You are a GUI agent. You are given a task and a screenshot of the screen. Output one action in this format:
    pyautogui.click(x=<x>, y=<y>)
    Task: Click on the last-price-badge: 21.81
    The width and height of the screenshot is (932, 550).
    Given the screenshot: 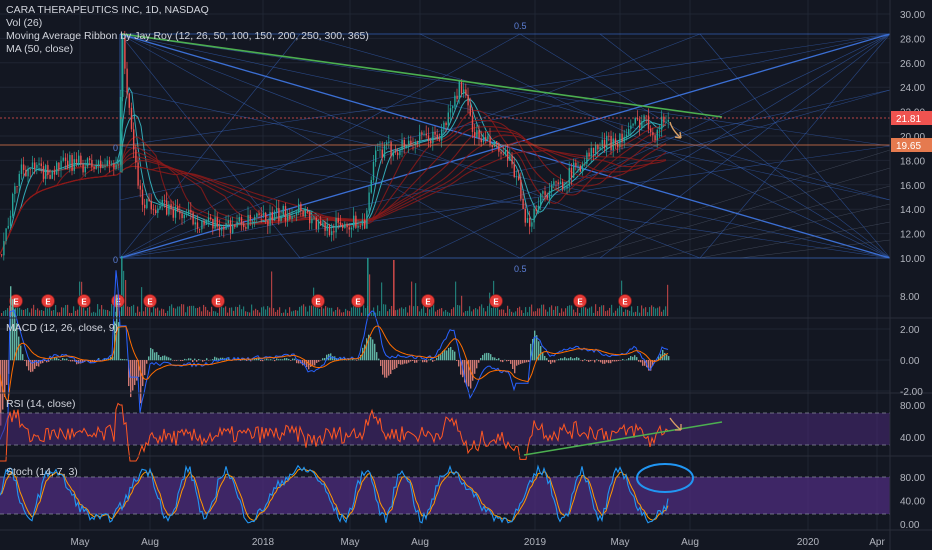 What is the action you would take?
    pyautogui.click(x=911, y=118)
    